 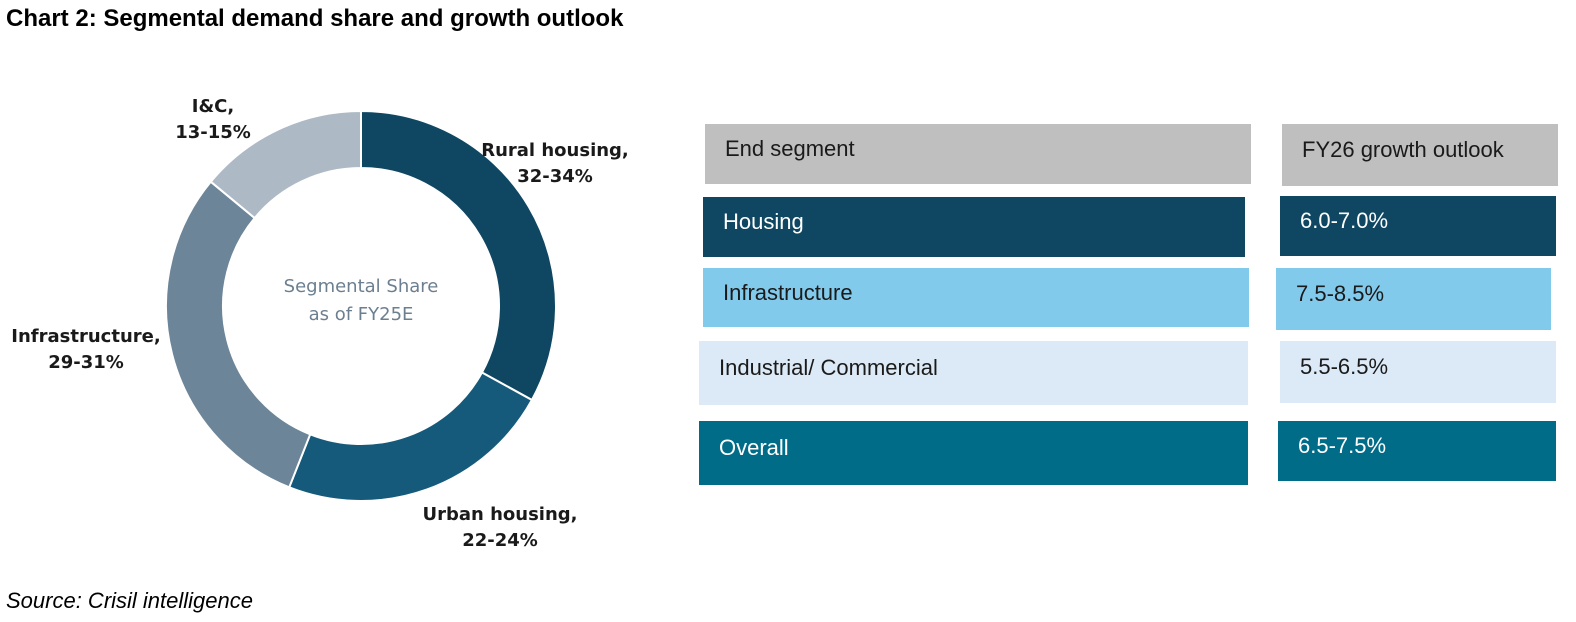 What do you see at coordinates (499, 527) in the screenshot?
I see `slice-label-urban-housing-22-24: Urban housing, 22-24%` at bounding box center [499, 527].